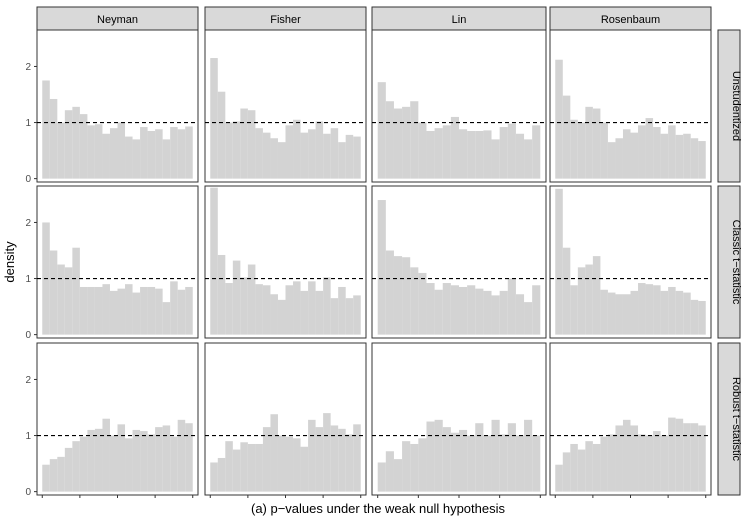 This screenshot has height=528, width=747. Describe the element at coordinates (459, 18) in the screenshot. I see `column-strip-lin: Lin` at that location.